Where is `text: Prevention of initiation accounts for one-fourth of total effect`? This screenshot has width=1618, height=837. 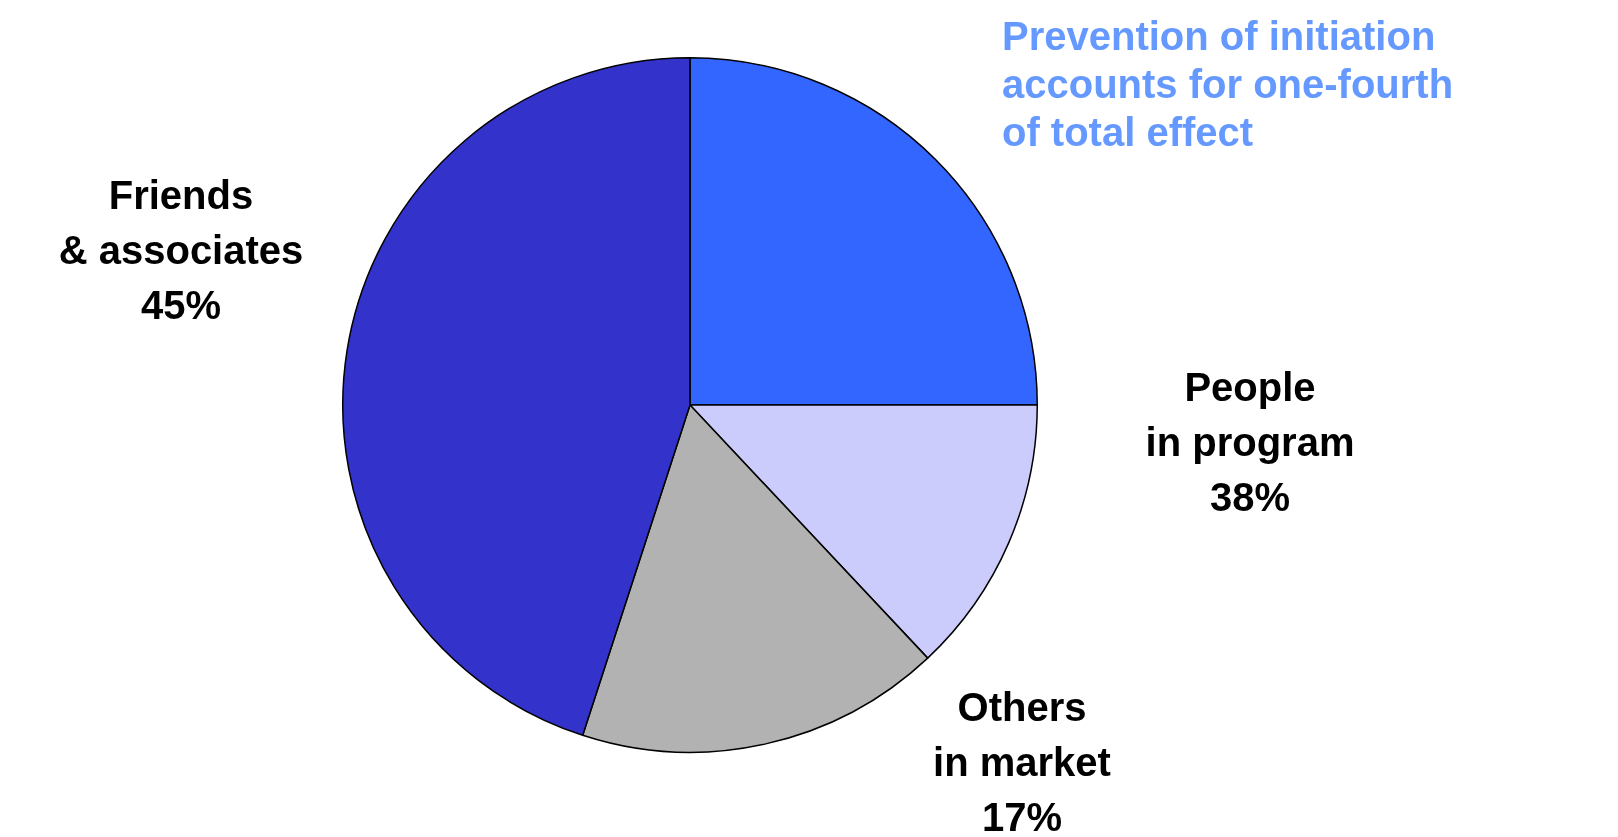 text: Prevention of initiation accounts for one-fourth of total effect is located at coordinates (1228, 84).